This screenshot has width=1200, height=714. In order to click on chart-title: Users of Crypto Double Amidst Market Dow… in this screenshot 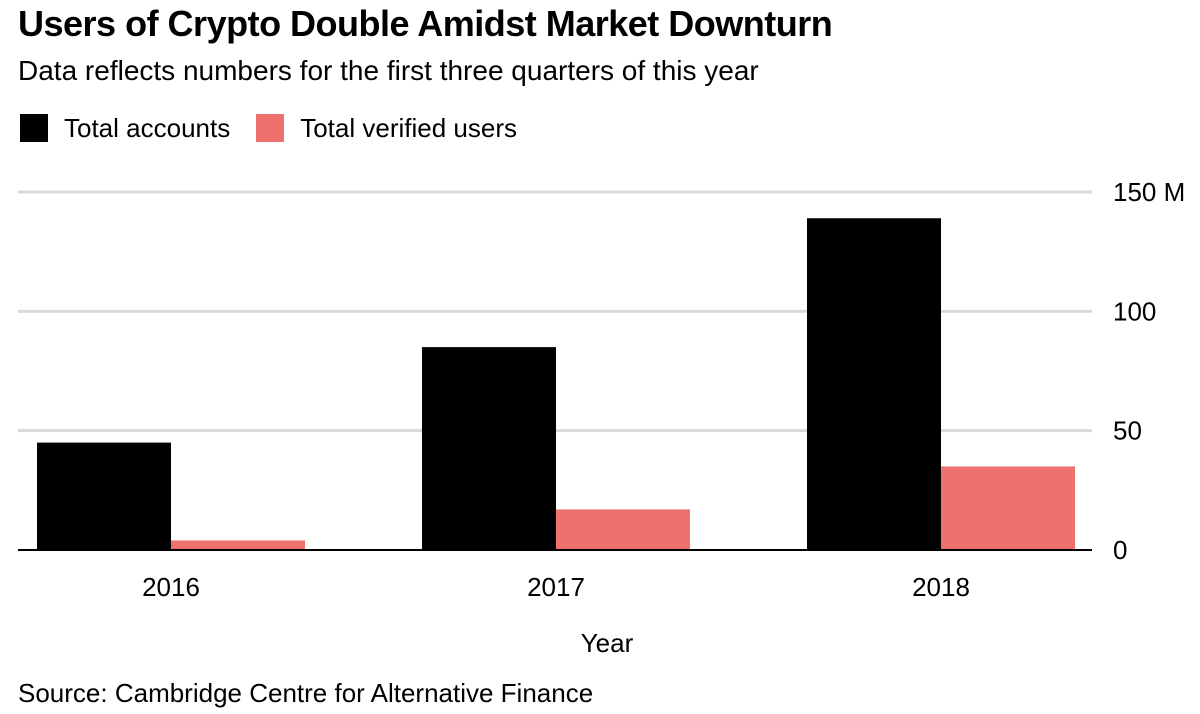, I will do `click(425, 23)`.